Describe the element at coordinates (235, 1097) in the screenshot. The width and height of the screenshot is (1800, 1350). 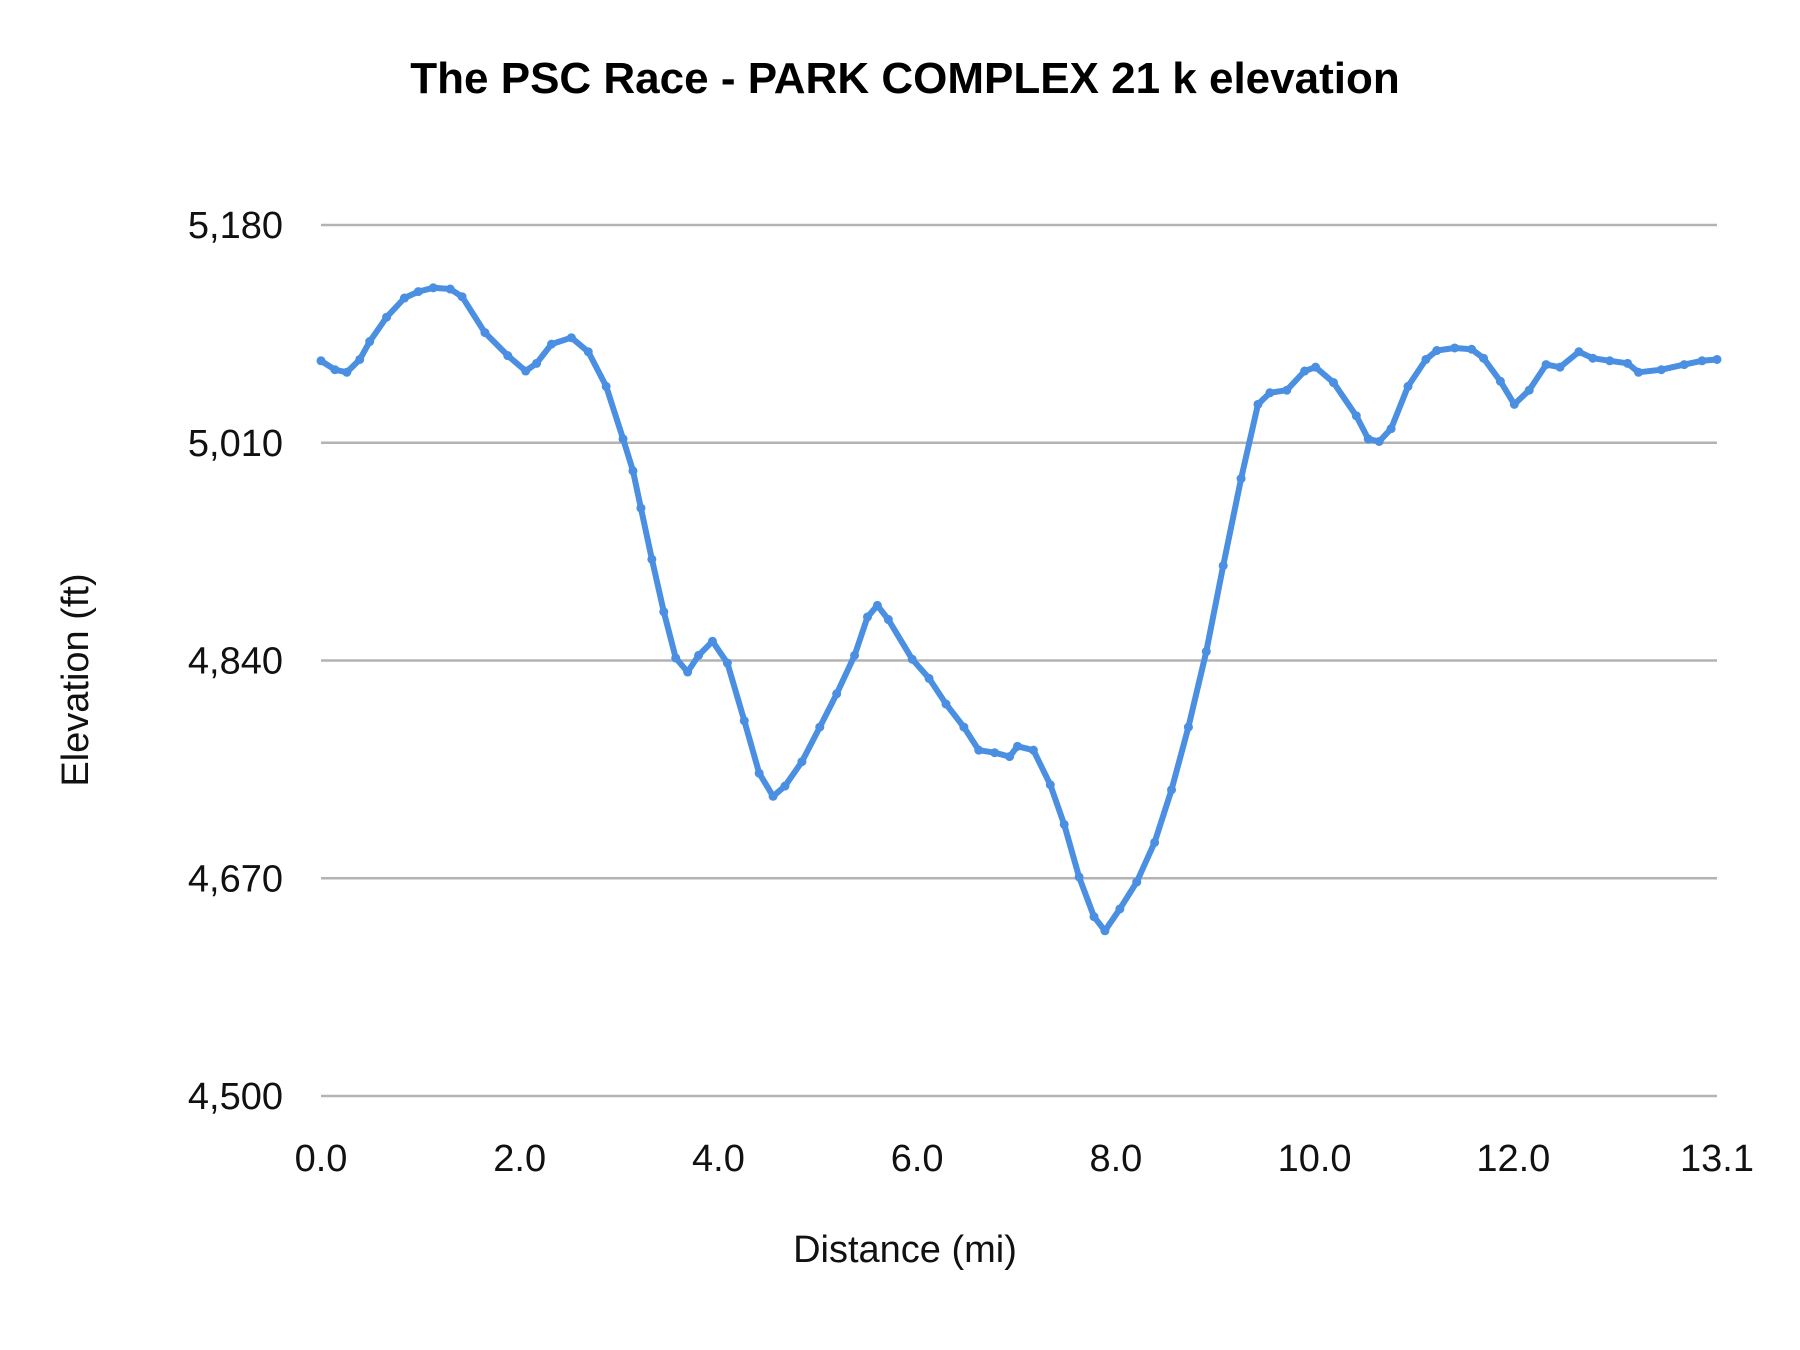
I see `y-tick-label: 4,500` at that location.